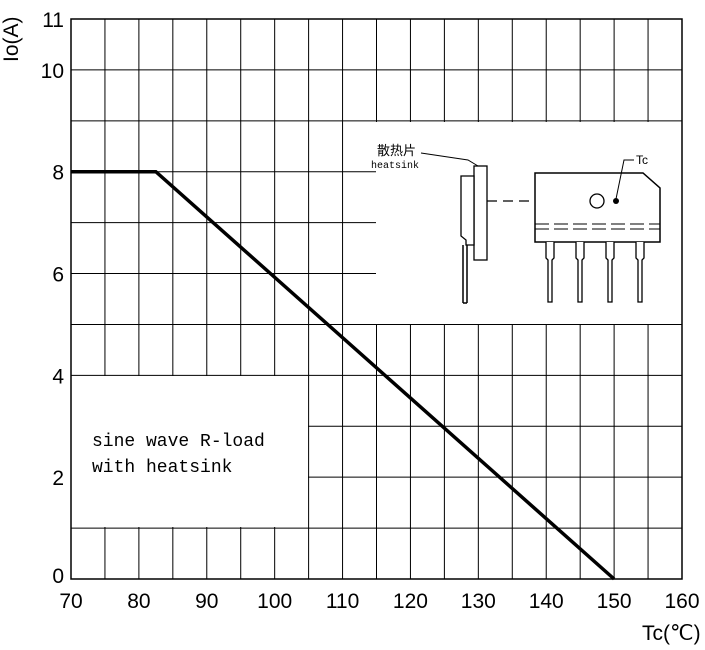  Describe the element at coordinates (70, 601) in the screenshot. I see `x-tick-label: 70` at that location.